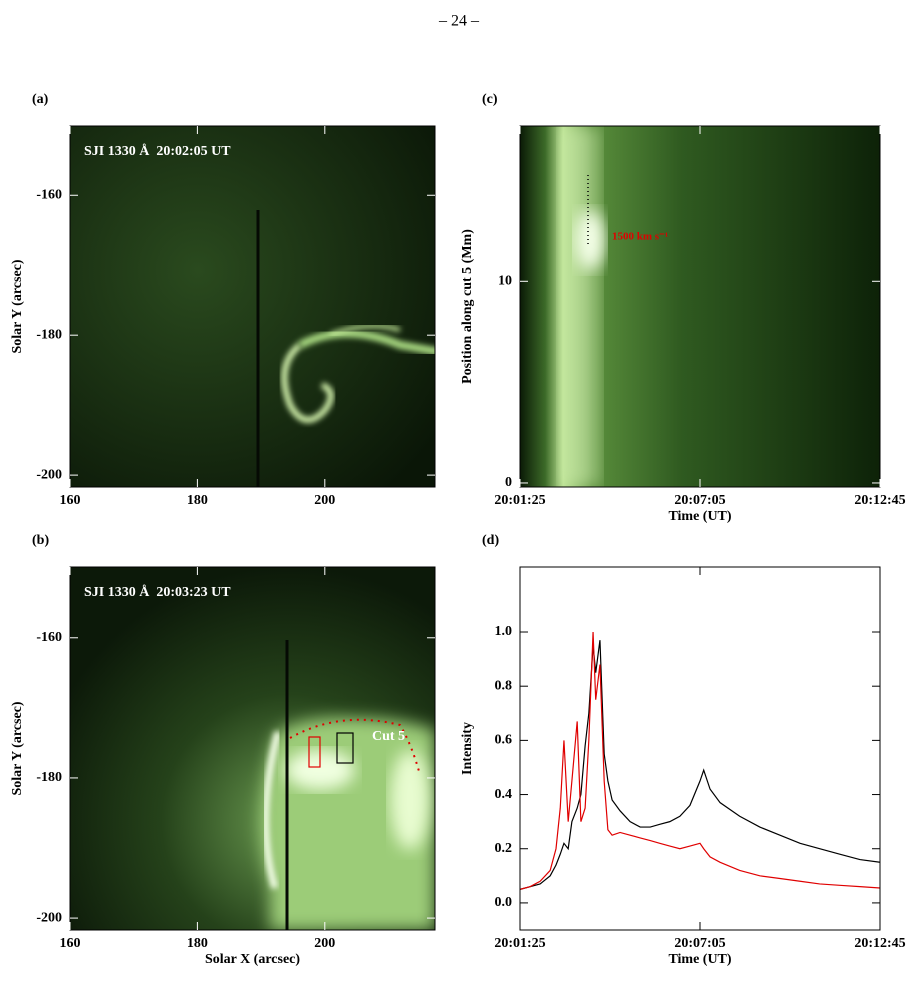 Image resolution: width=918 pixels, height=982 pixels. I want to click on y-tick-label: 0.4, so click(504, 794).